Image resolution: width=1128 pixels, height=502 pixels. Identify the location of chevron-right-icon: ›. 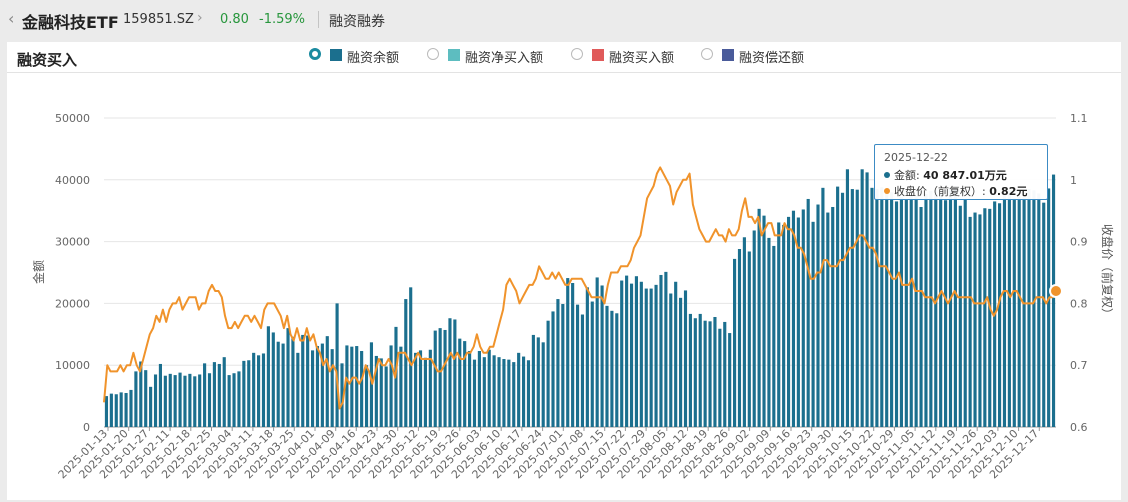
(200, 18).